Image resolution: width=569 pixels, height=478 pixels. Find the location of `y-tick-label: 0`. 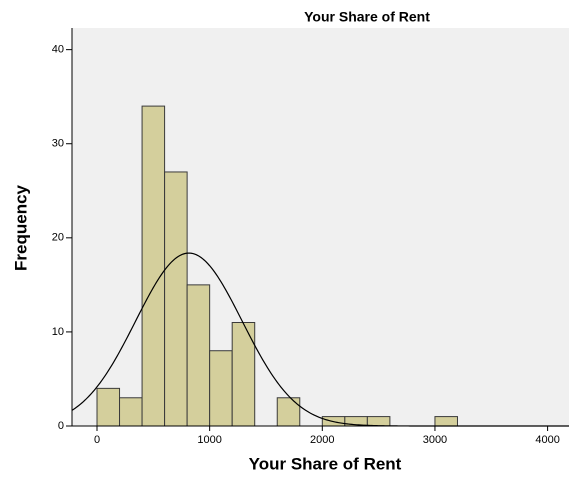

y-tick-label: 0 is located at coordinates (61, 426).